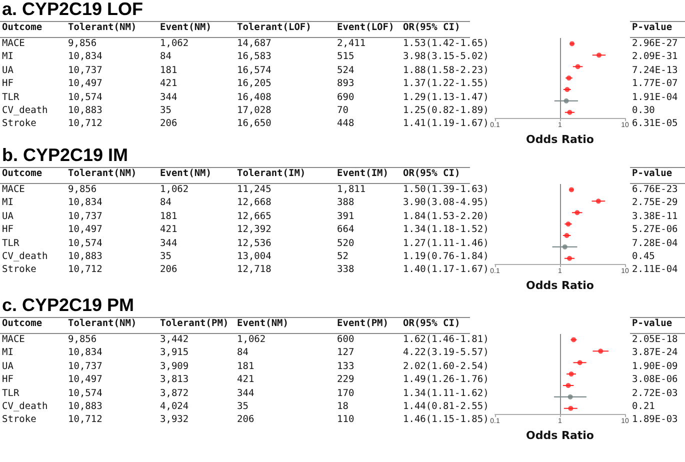  What do you see at coordinates (345, 216) in the screenshot?
I see `text: 391` at bounding box center [345, 216].